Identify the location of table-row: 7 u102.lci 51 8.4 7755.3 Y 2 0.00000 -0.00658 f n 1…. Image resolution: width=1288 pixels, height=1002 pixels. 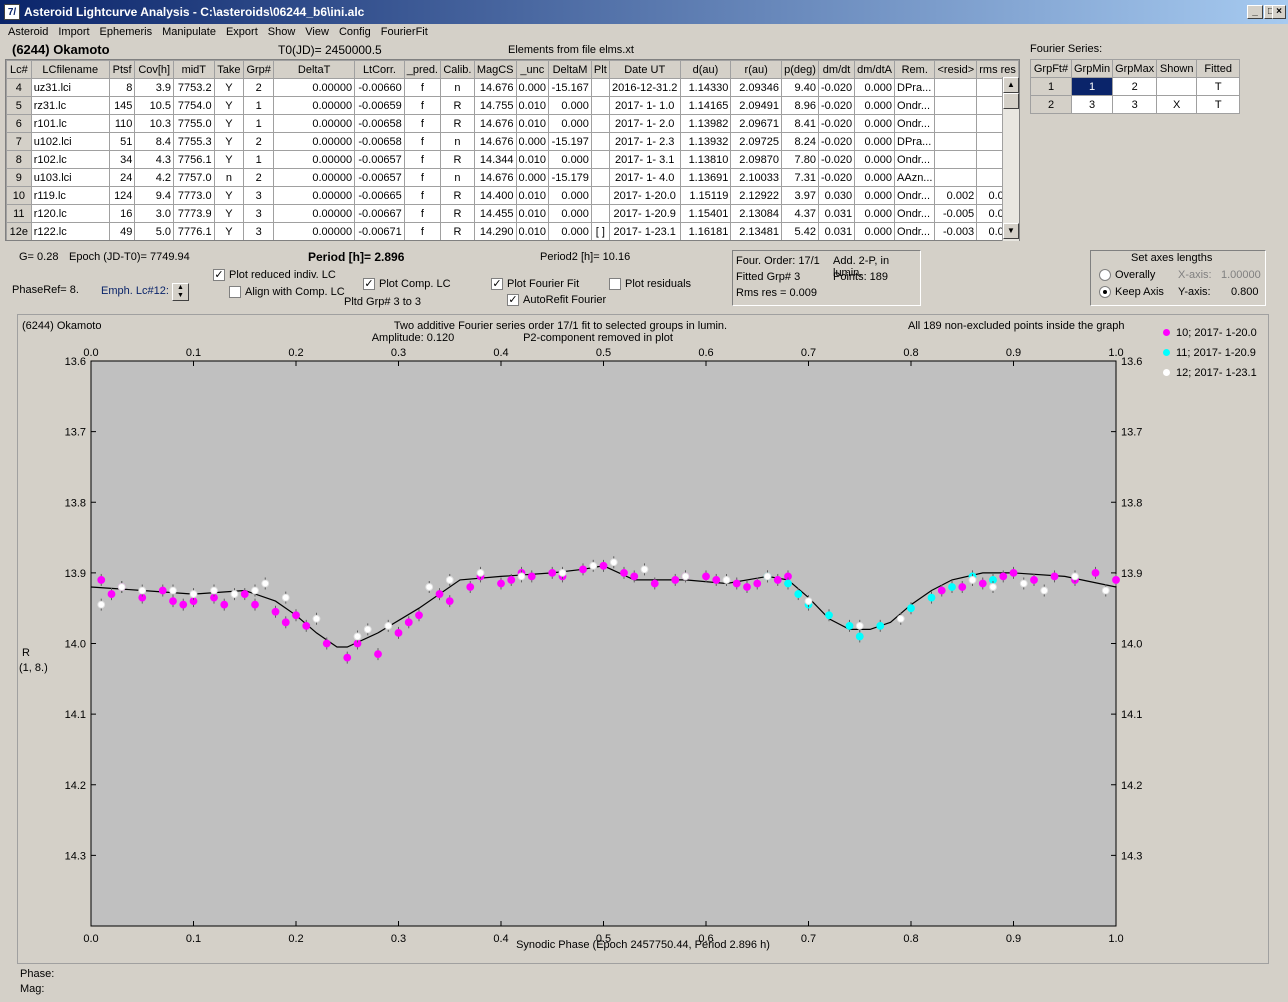
(512, 141).